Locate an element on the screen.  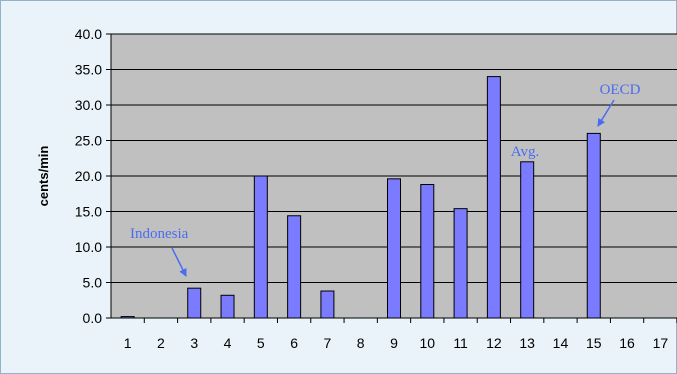
x-tick-label: 15 is located at coordinates (594, 343).